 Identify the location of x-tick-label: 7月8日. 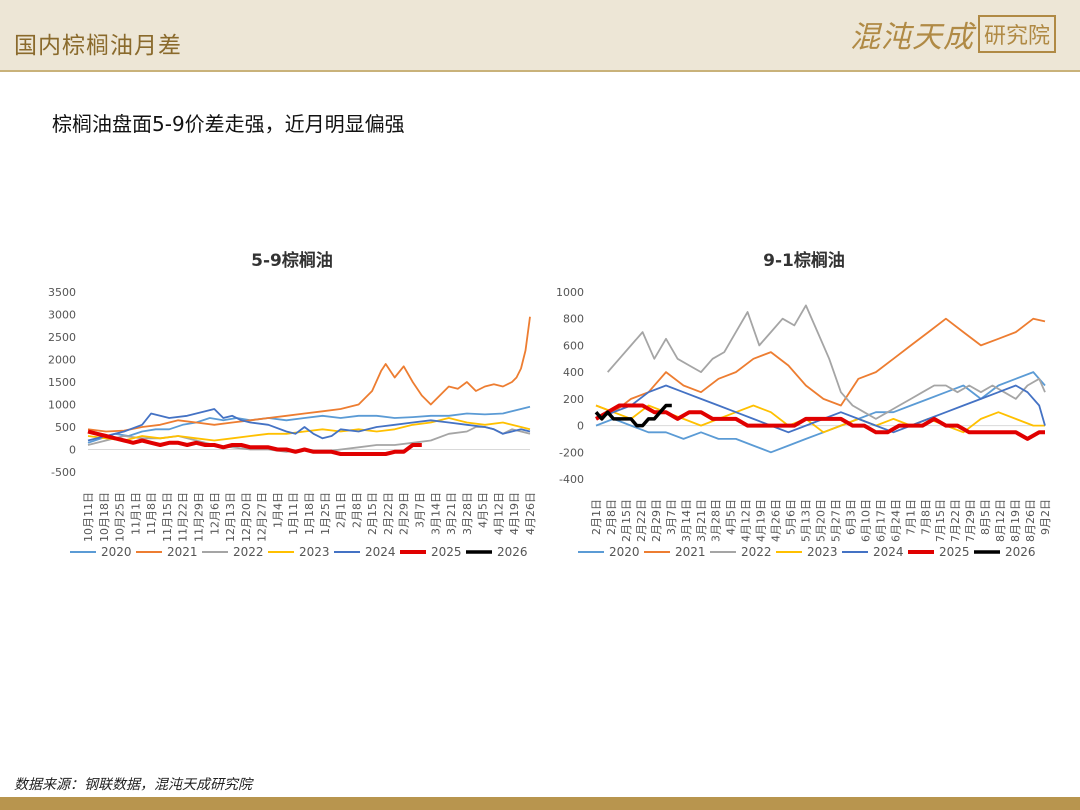
(925, 517).